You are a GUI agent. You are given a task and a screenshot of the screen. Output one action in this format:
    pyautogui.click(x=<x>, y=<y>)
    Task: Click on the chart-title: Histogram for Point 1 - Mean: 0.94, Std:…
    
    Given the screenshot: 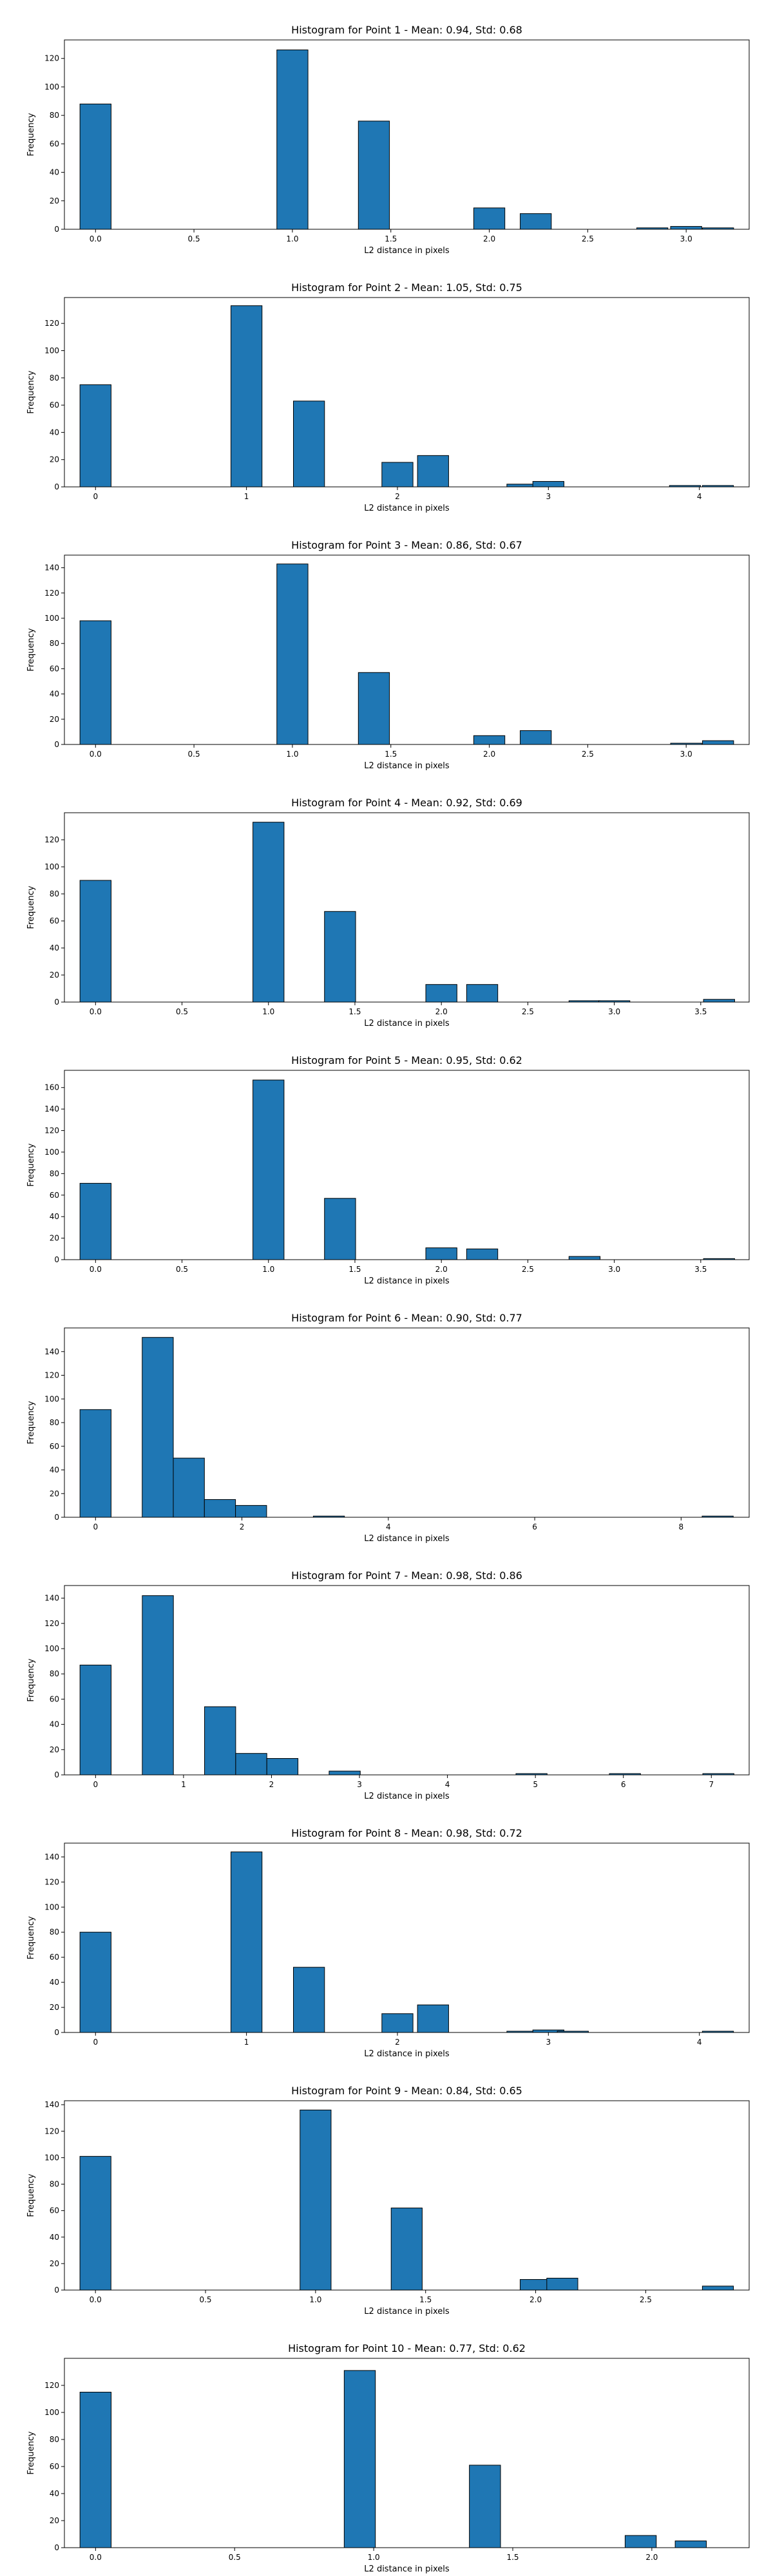 What is the action you would take?
    pyautogui.click(x=406, y=30)
    